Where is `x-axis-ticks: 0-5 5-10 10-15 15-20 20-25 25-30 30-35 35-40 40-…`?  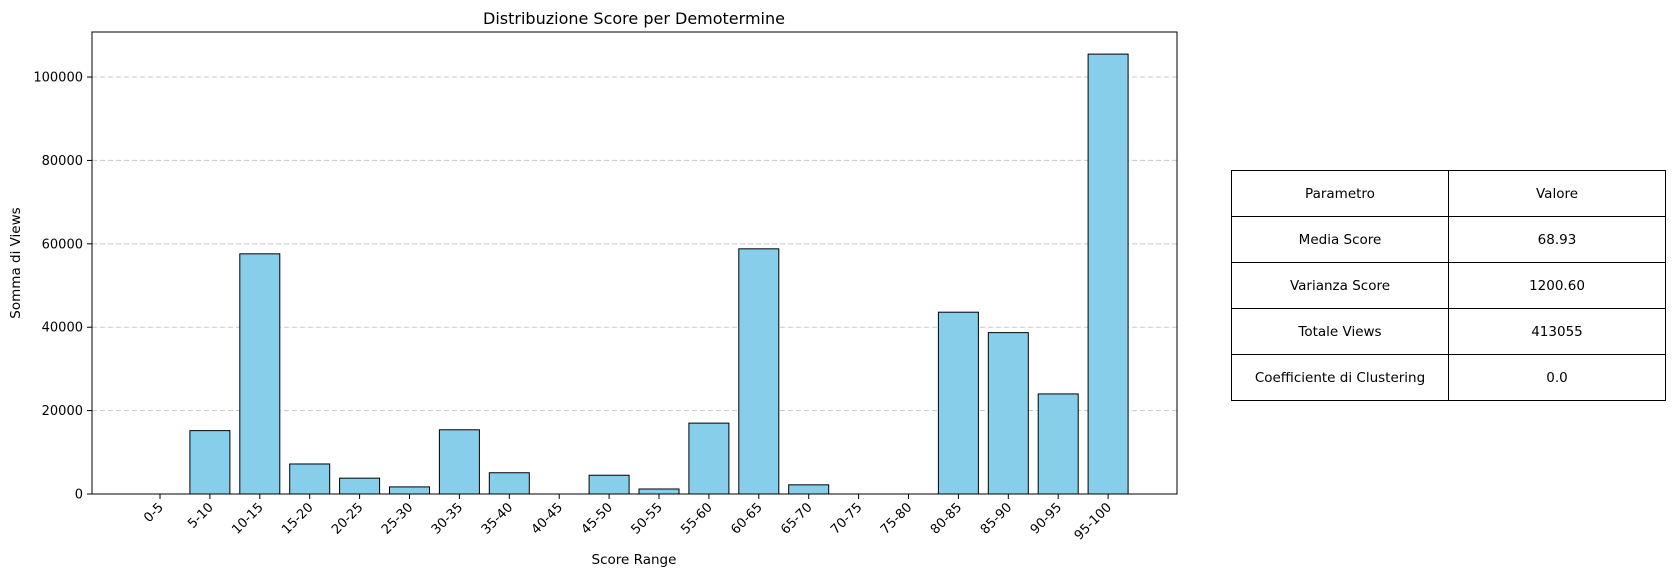 x-axis-ticks: 0-5 5-10 10-15 15-20 20-25 25-30 30-35 35-40 40-… is located at coordinates (628, 518).